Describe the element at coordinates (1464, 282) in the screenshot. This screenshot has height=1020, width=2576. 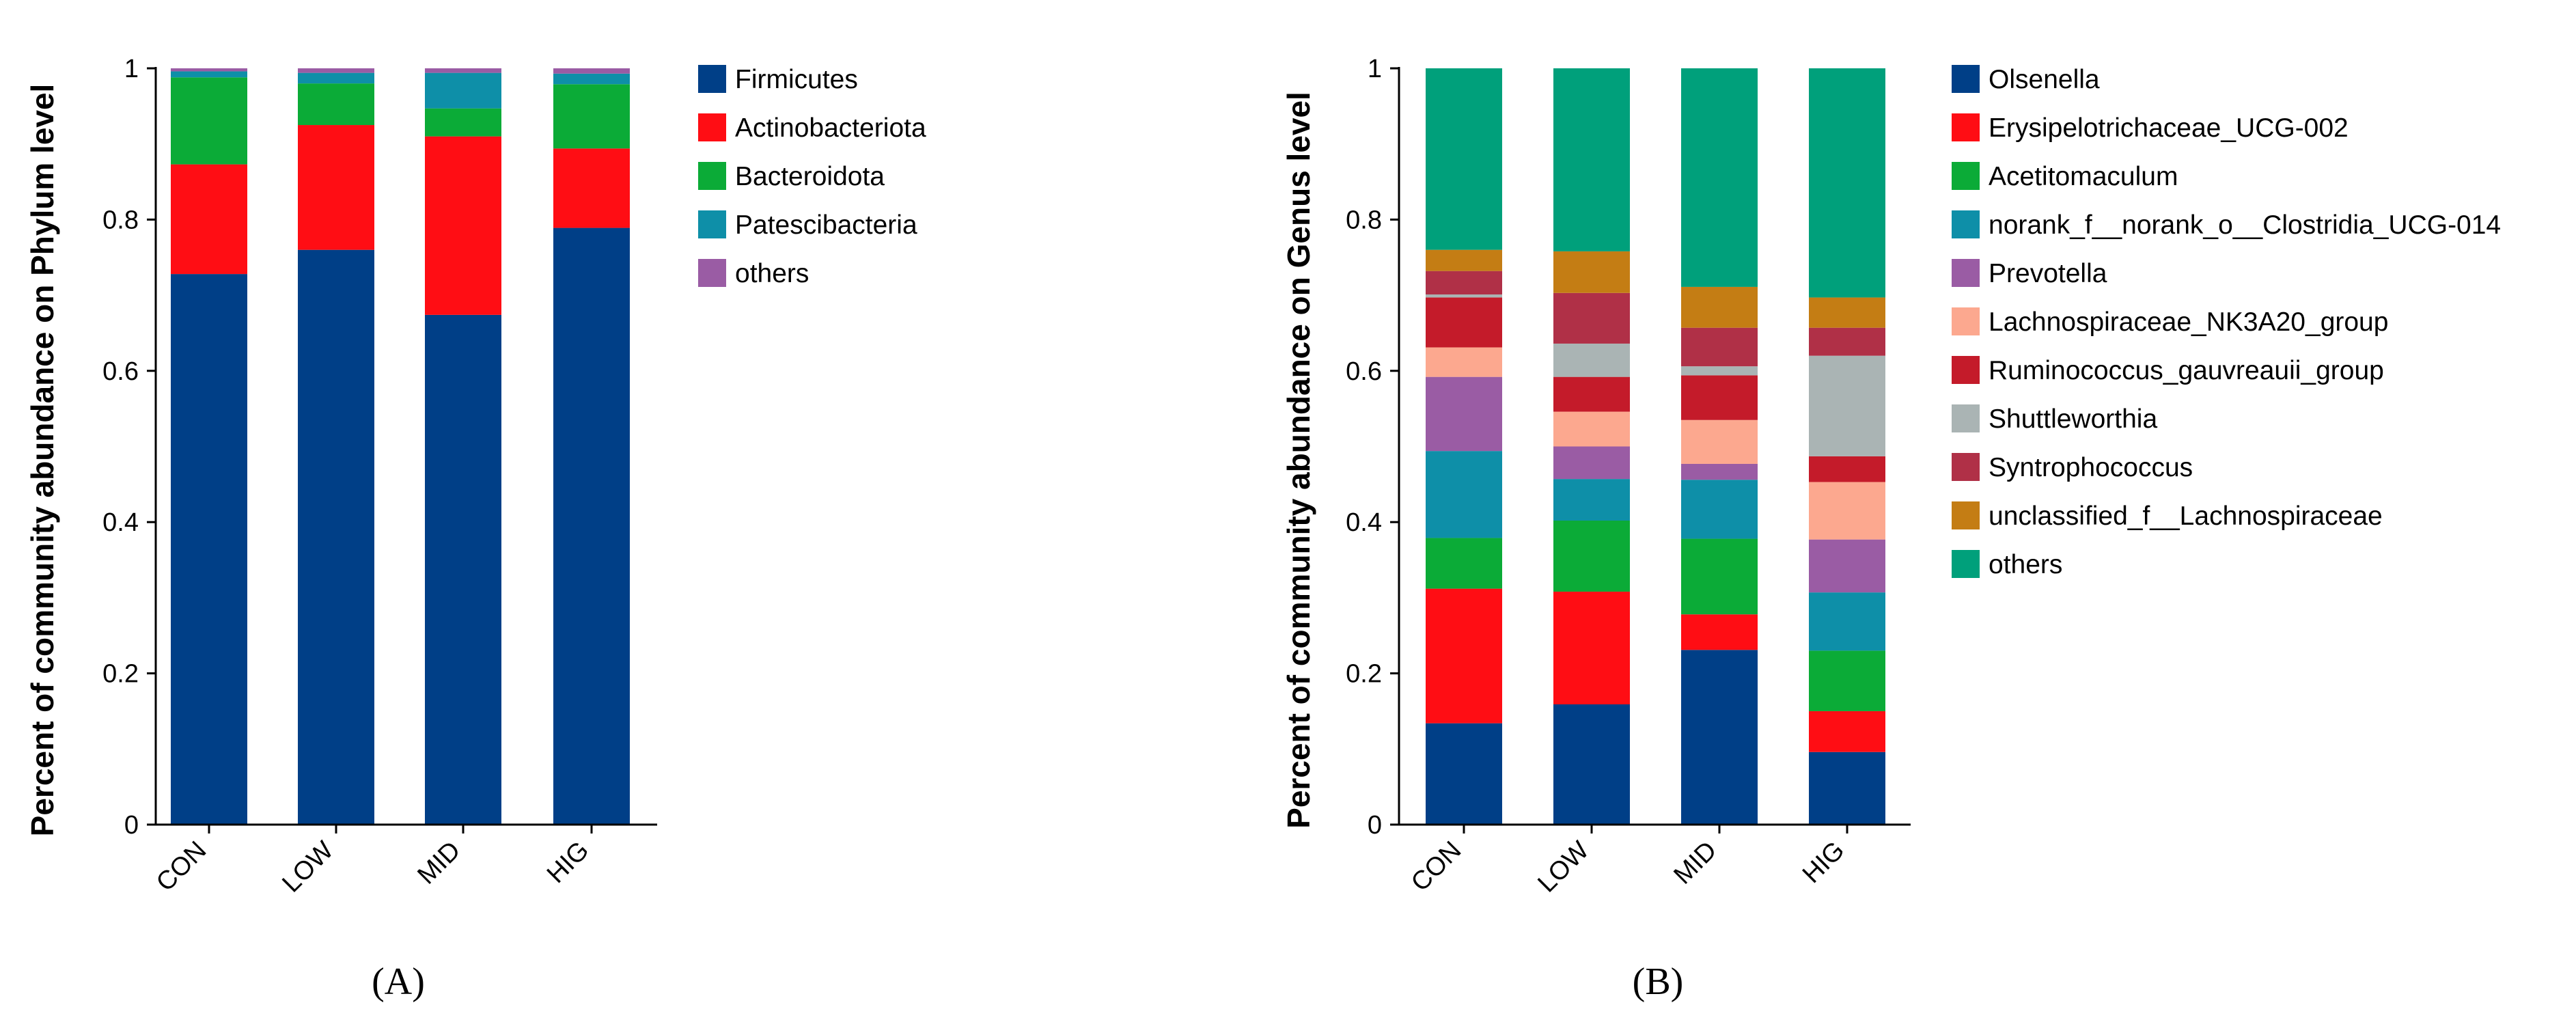
I see `bar-segment-con-syntrophococcus` at that location.